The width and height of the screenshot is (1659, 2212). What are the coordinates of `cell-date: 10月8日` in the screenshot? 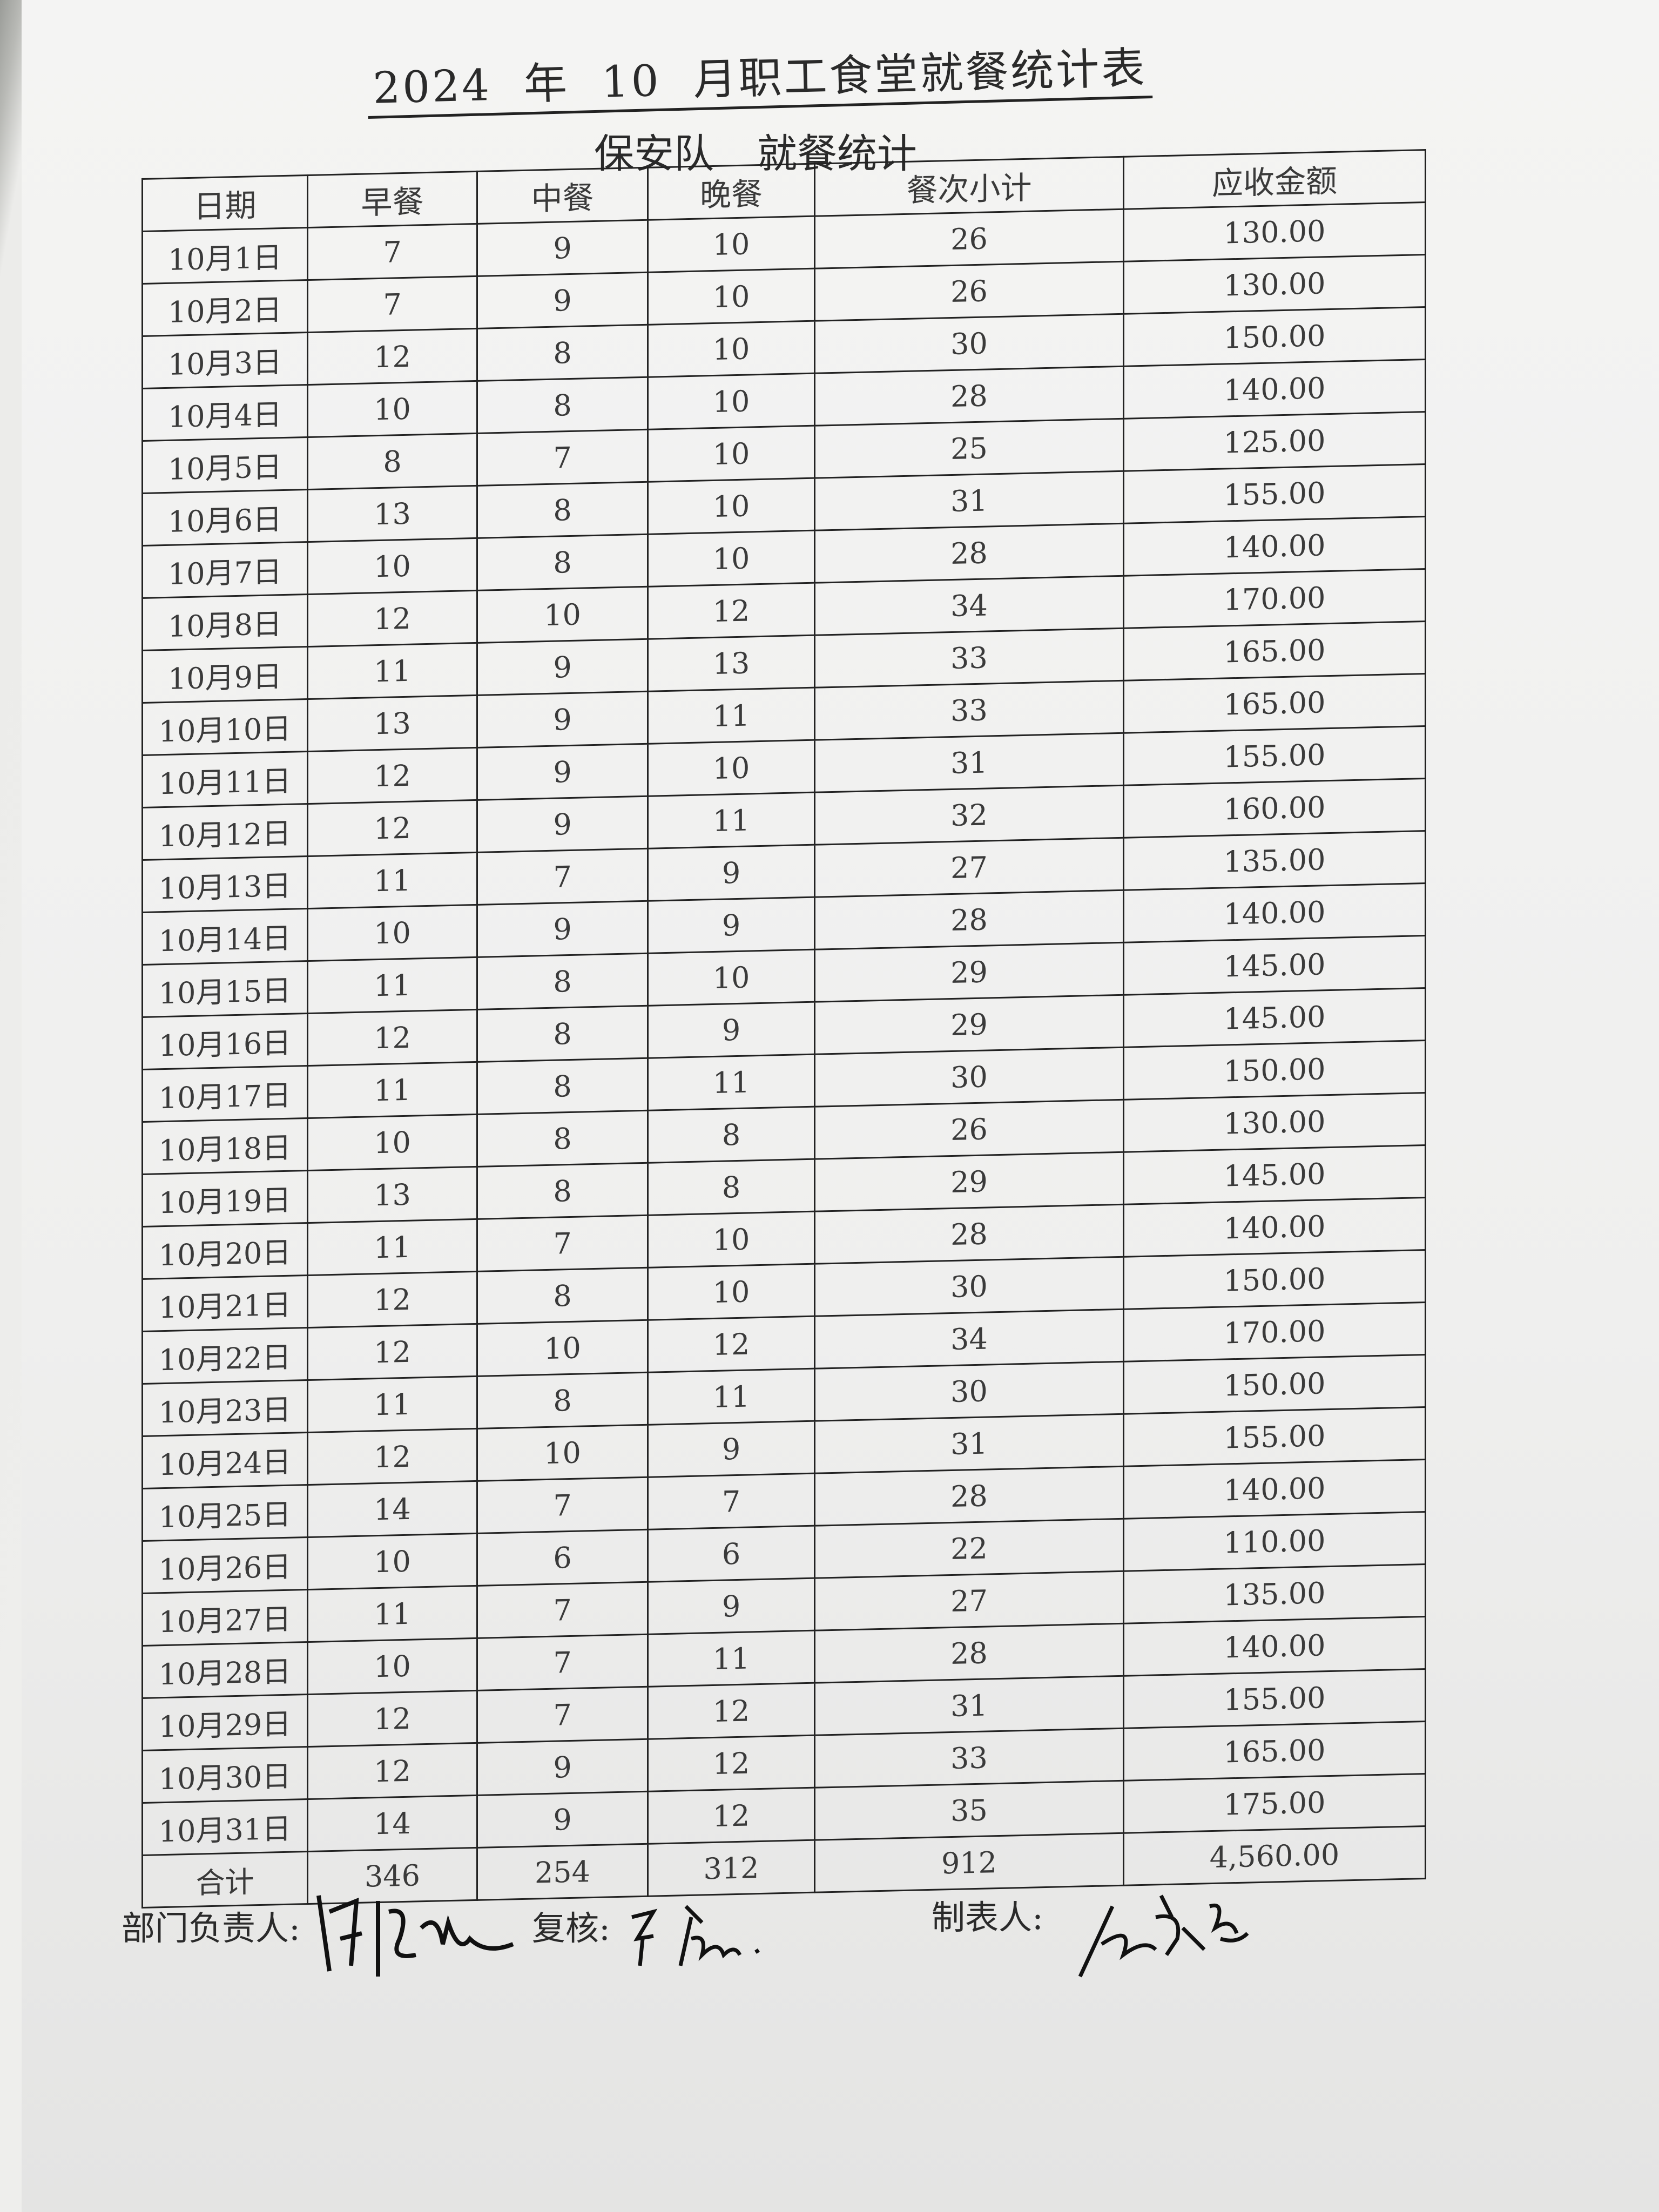 It's located at (225, 622).